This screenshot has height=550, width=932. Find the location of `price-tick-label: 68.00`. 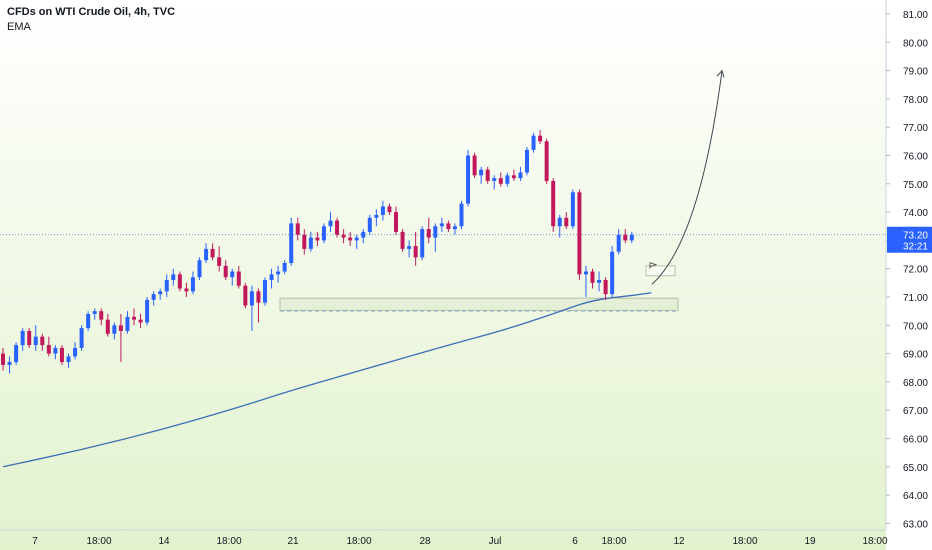

price-tick-label: 68.00 is located at coordinates (915, 383).